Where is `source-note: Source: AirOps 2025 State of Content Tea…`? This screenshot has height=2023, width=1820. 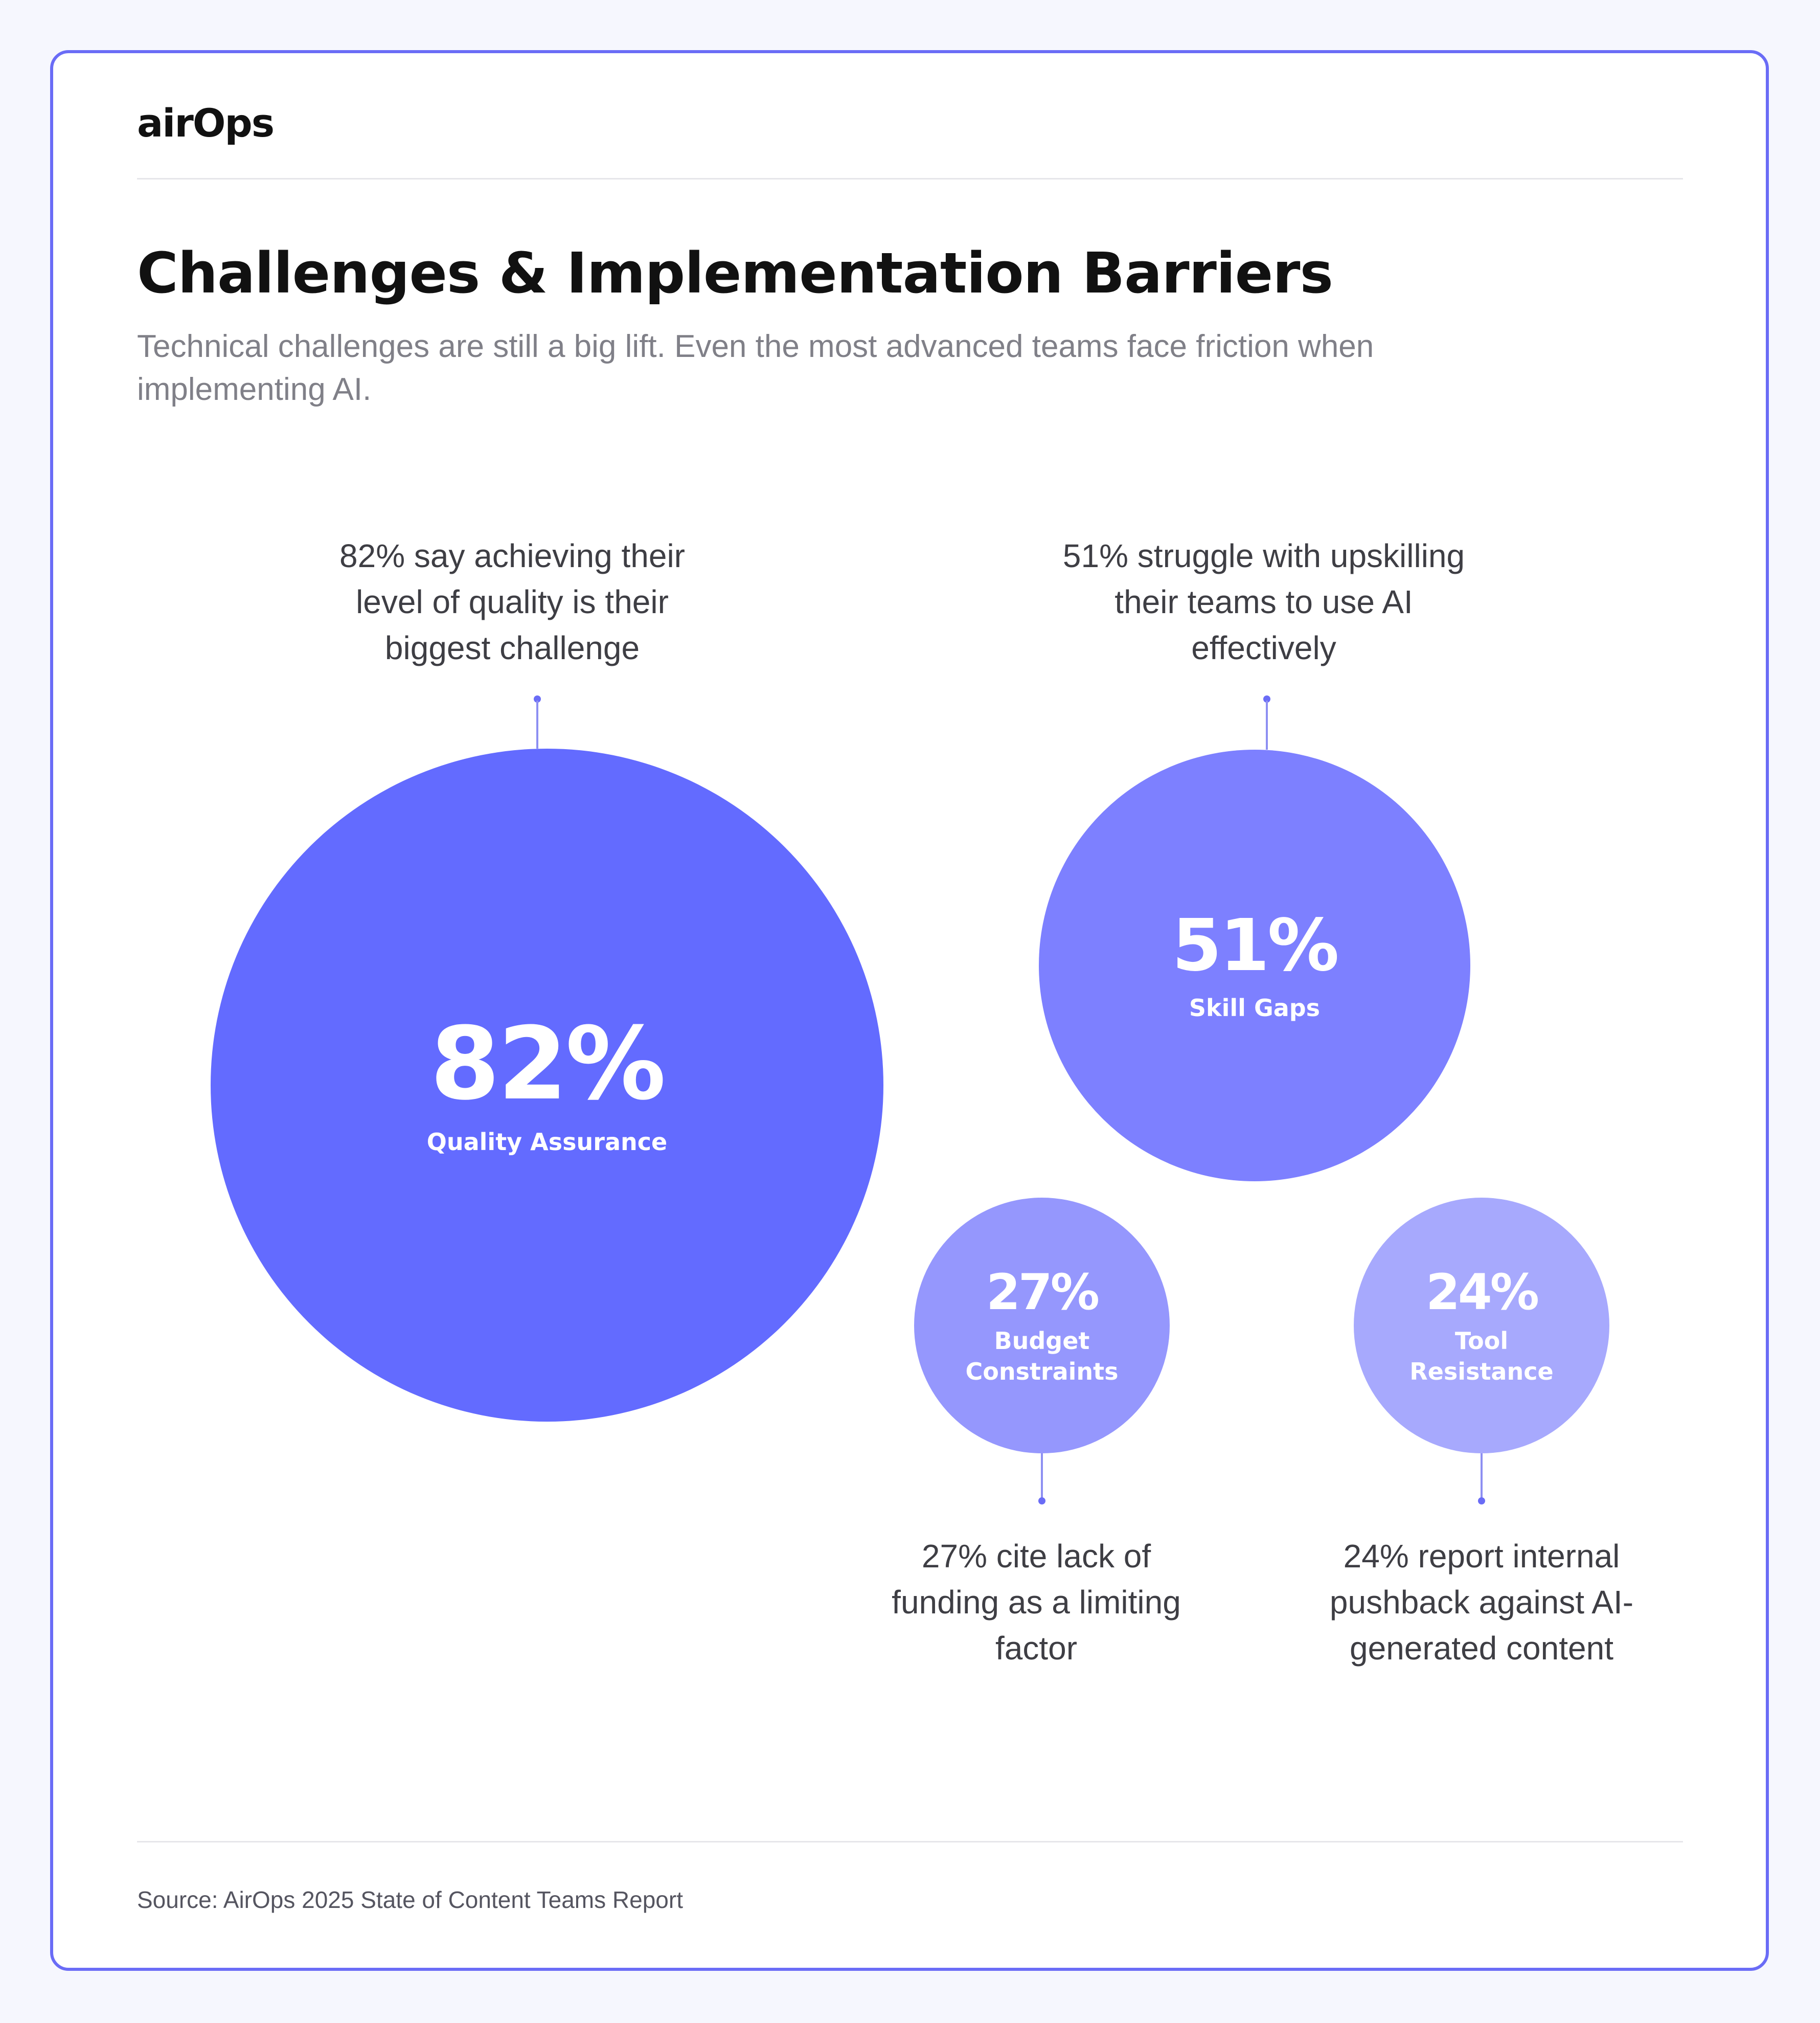
source-note: Source: AirOps 2025 State of Content Tea… is located at coordinates (410, 1900).